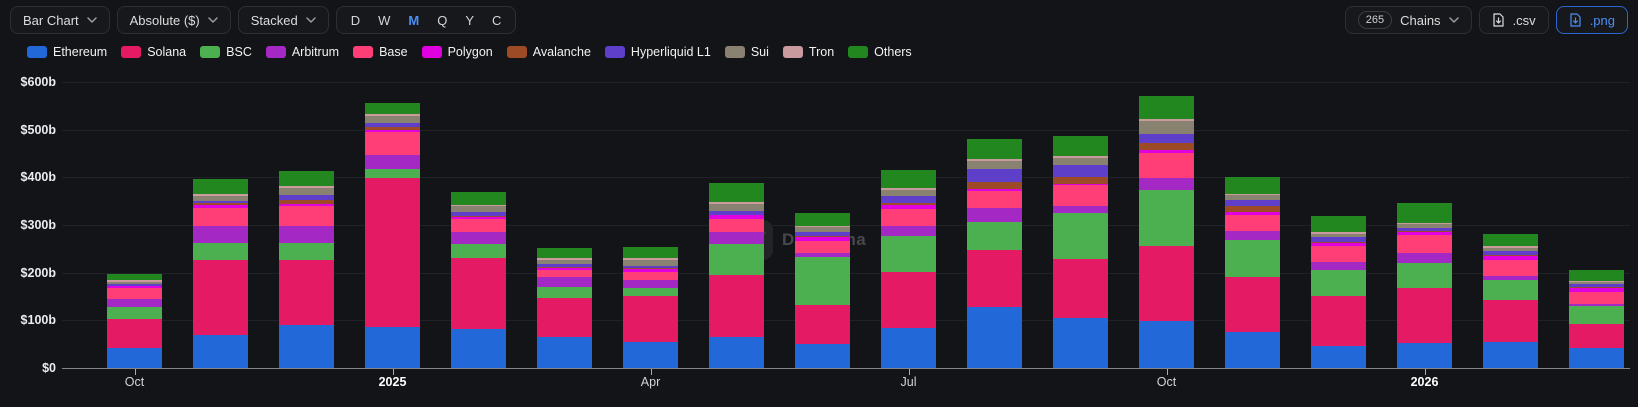  Describe the element at coordinates (1510, 225) in the screenshot. I see `bar-feb-2026` at that location.